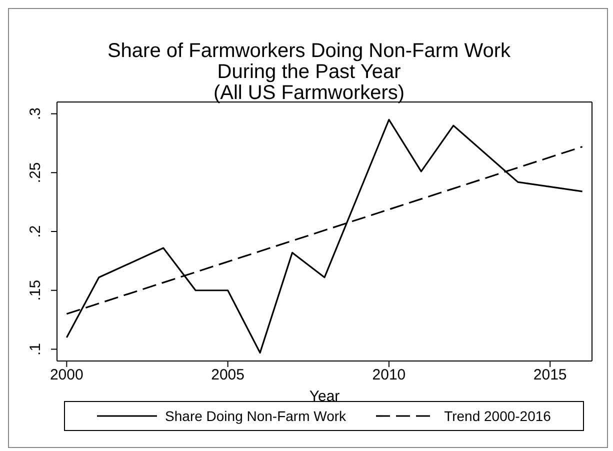 This screenshot has height=451, width=613. Describe the element at coordinates (227, 375) in the screenshot. I see `x-tick-label: 2005` at that location.